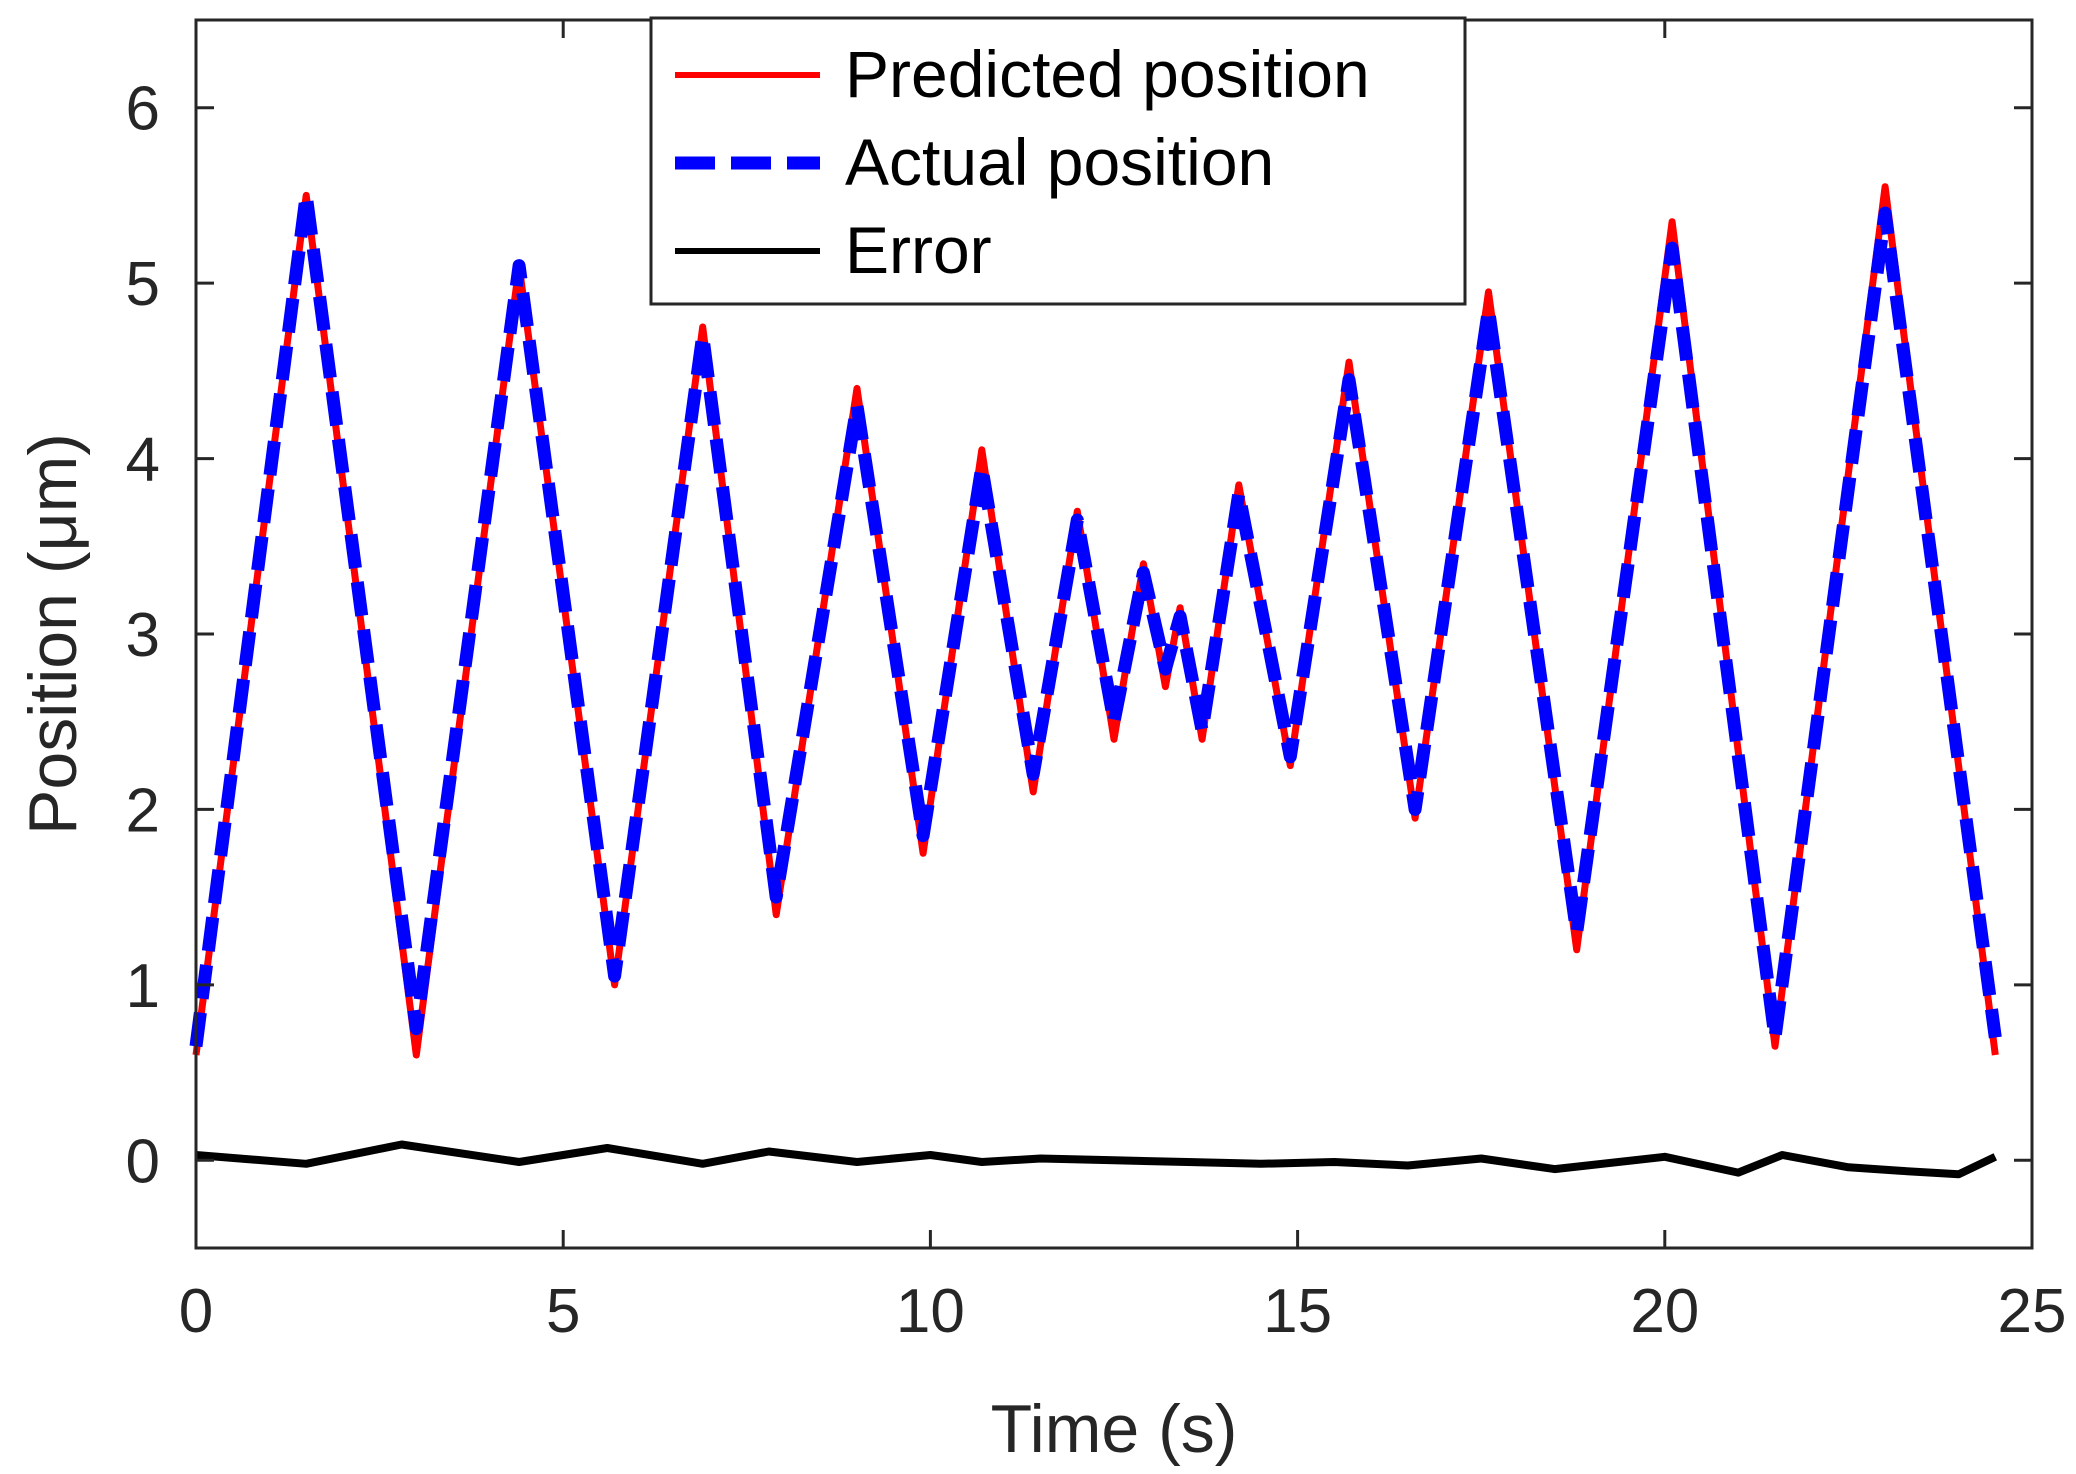 This screenshot has height=1474, width=2076. I want to click on legend-label-error: Error, so click(918, 250).